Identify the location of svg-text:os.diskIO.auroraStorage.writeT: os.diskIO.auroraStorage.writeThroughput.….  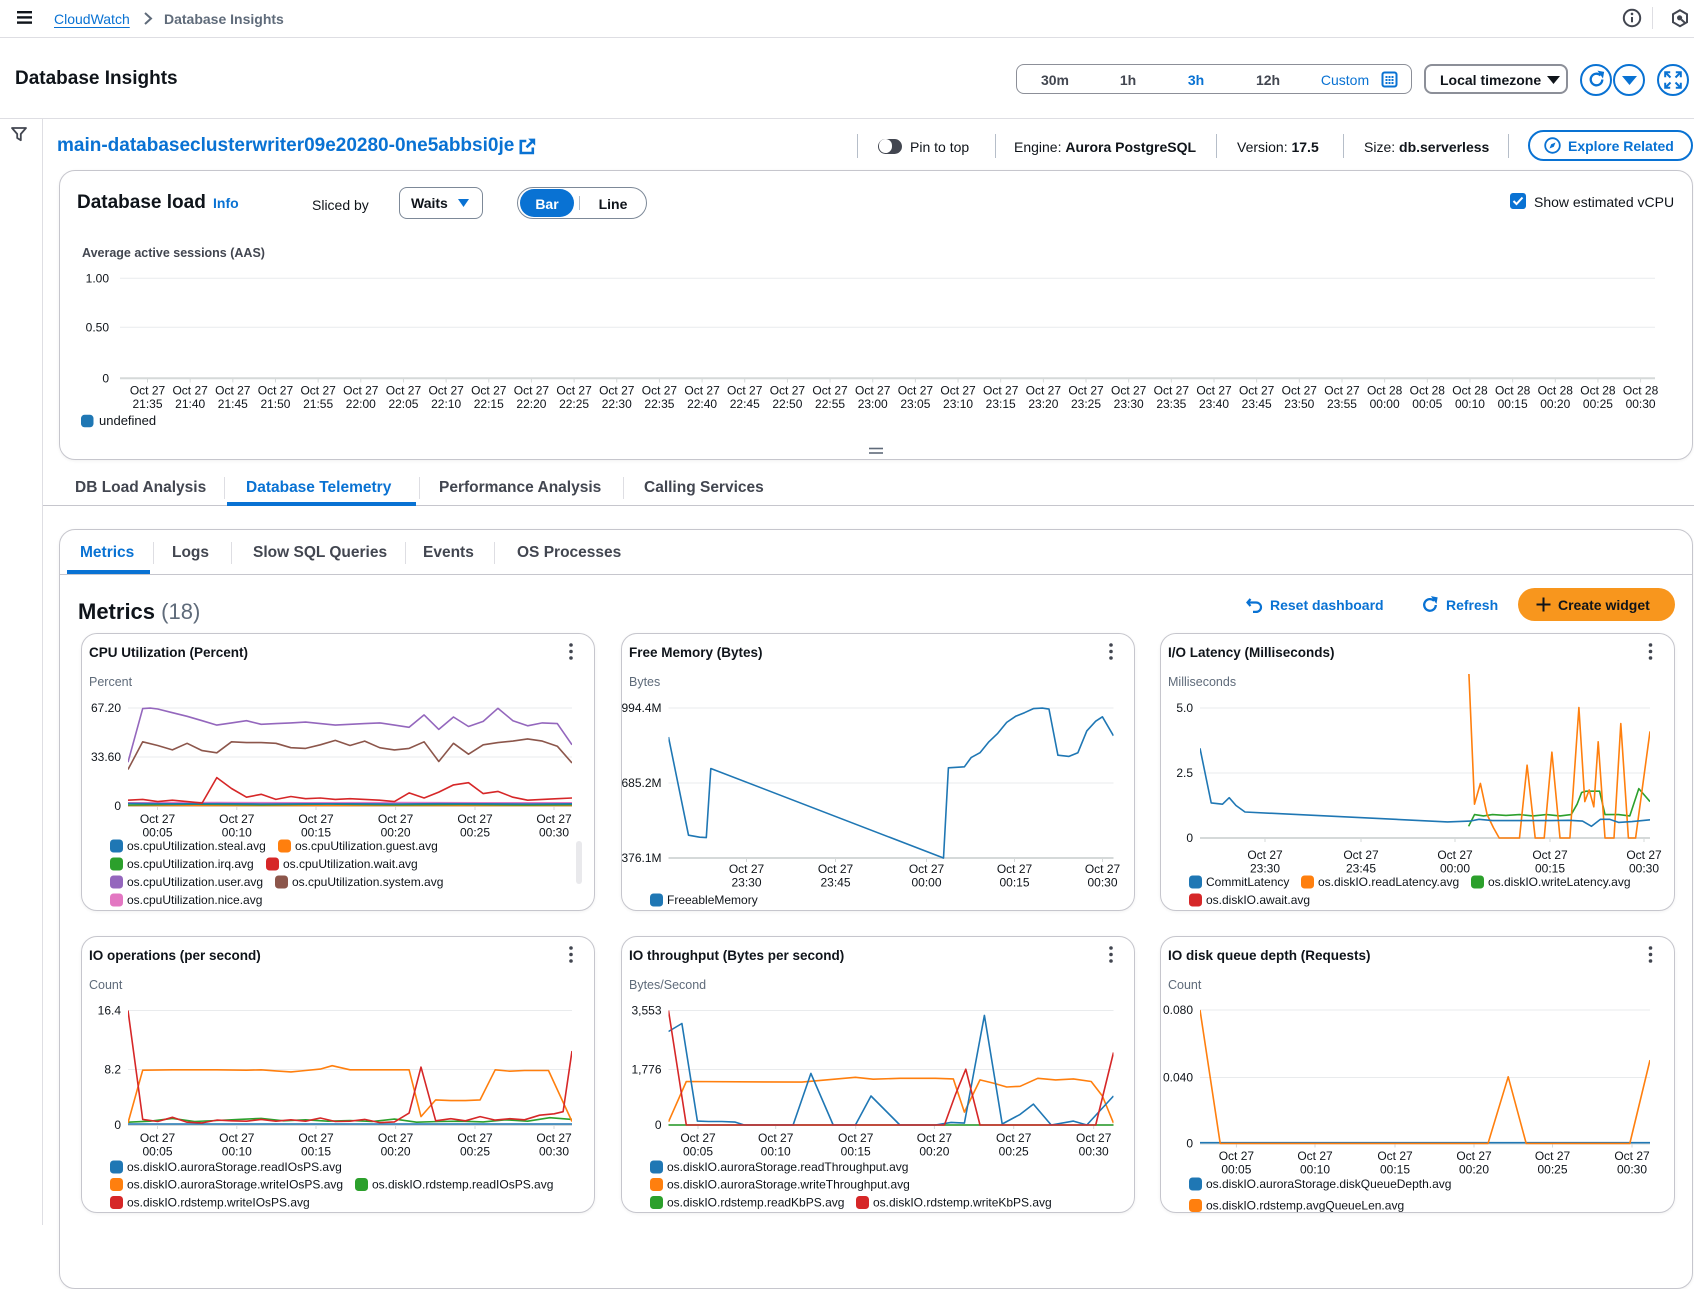
(788, 1184).